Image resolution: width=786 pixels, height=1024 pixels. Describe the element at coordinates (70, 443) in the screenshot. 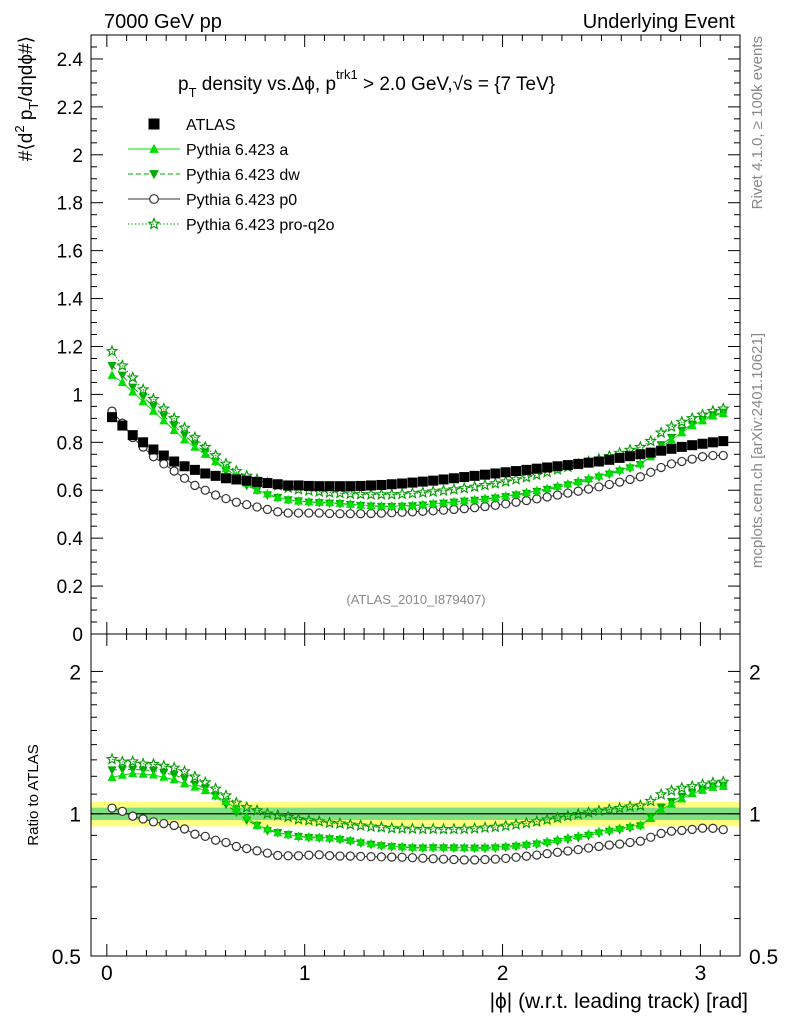

I see `y-tick-label: 0.8` at that location.